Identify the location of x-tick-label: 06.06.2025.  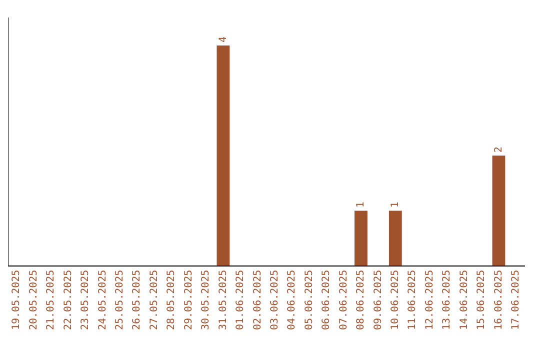
(326, 300).